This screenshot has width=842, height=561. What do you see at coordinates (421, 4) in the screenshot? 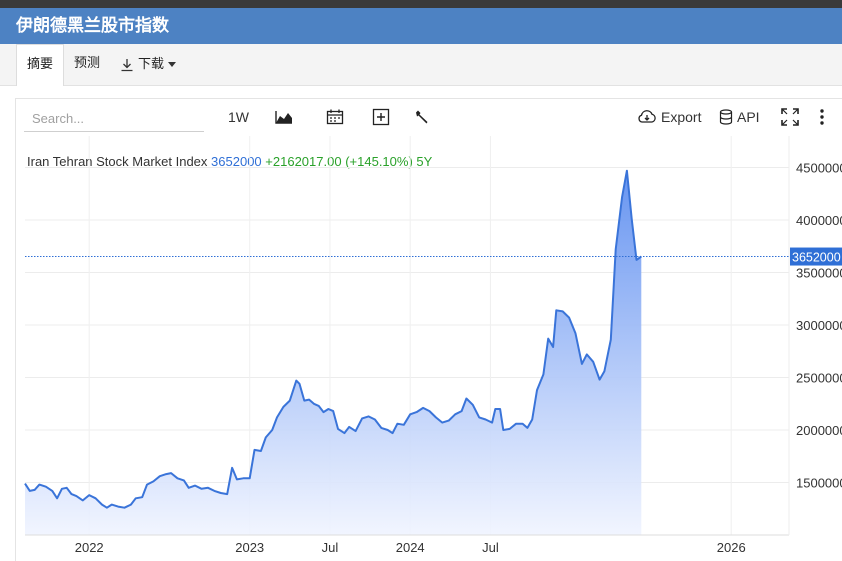
I see `window-top-strip` at bounding box center [421, 4].